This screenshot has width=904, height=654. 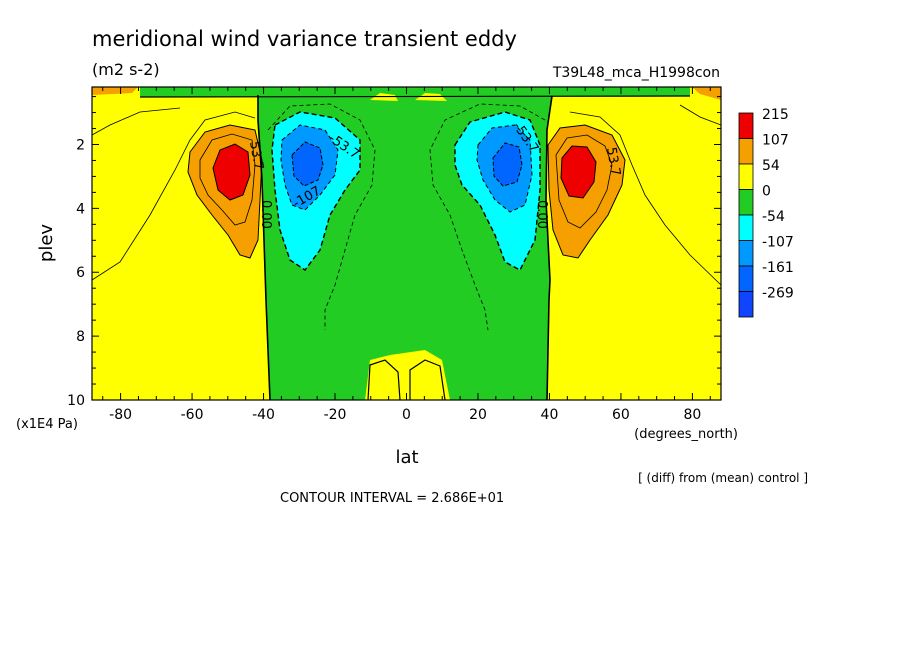 I want to click on x-tick-label-1: -60, so click(x=192, y=415).